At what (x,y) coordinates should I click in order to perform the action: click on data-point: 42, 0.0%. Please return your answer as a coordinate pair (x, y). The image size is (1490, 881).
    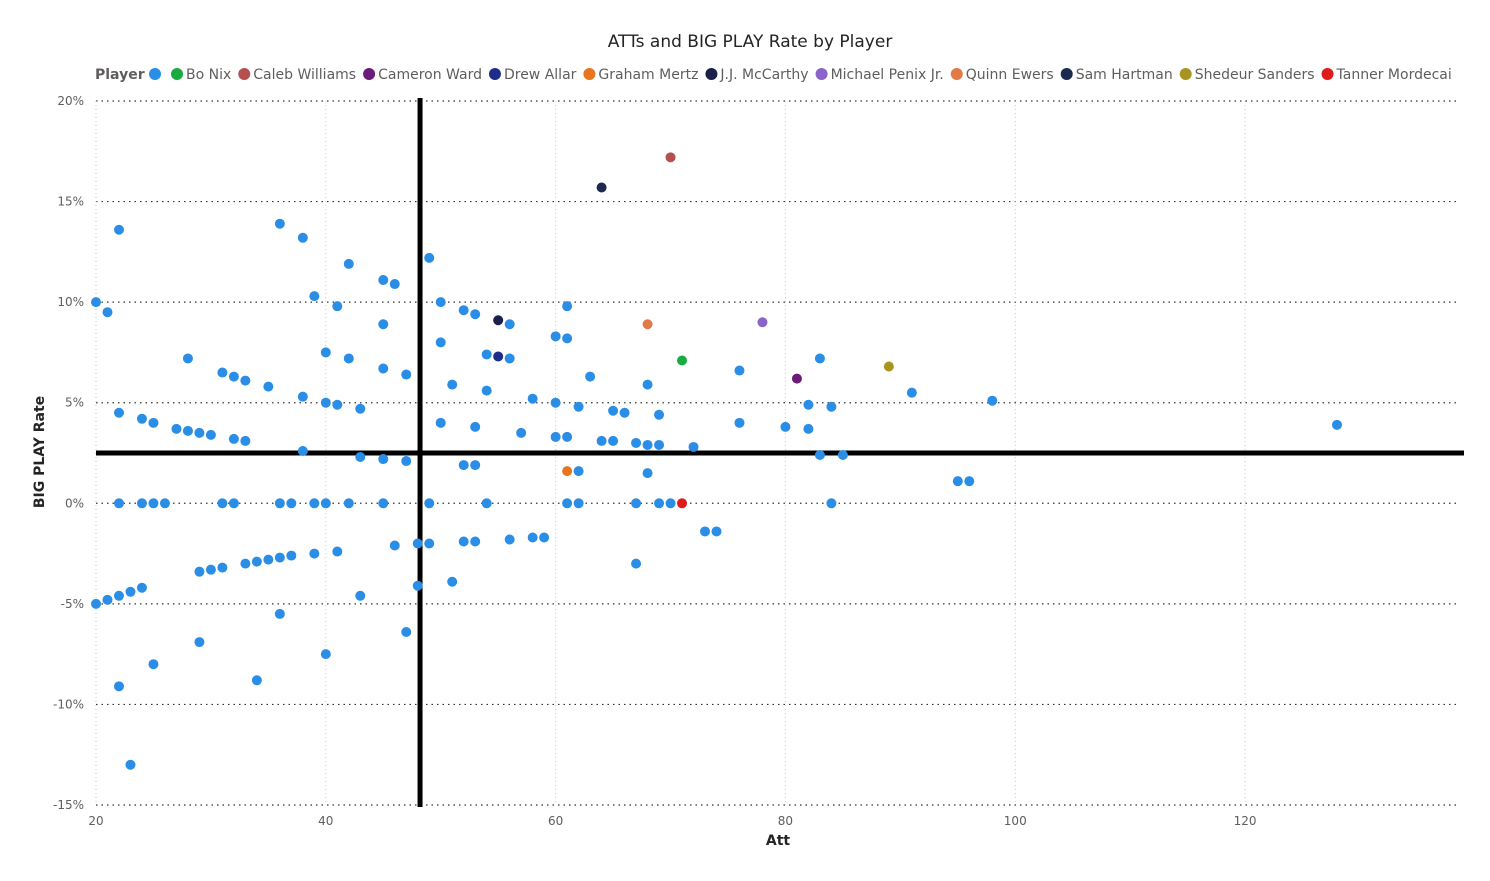
    Looking at the image, I should click on (348, 503).